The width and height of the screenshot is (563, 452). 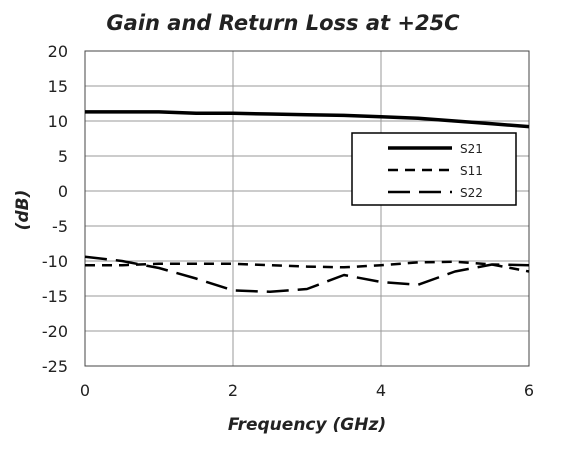 What do you see at coordinates (85, 390) in the screenshot?
I see `x-tick-label: 0` at bounding box center [85, 390].